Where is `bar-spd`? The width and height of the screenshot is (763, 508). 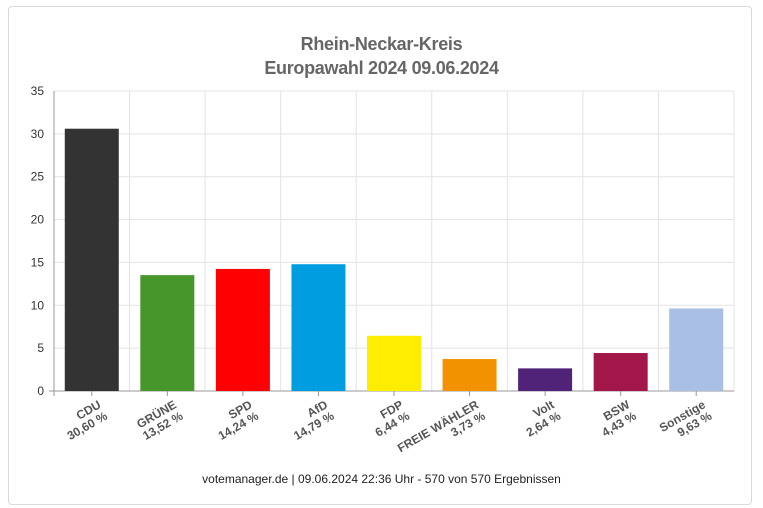 bar-spd is located at coordinates (242, 329).